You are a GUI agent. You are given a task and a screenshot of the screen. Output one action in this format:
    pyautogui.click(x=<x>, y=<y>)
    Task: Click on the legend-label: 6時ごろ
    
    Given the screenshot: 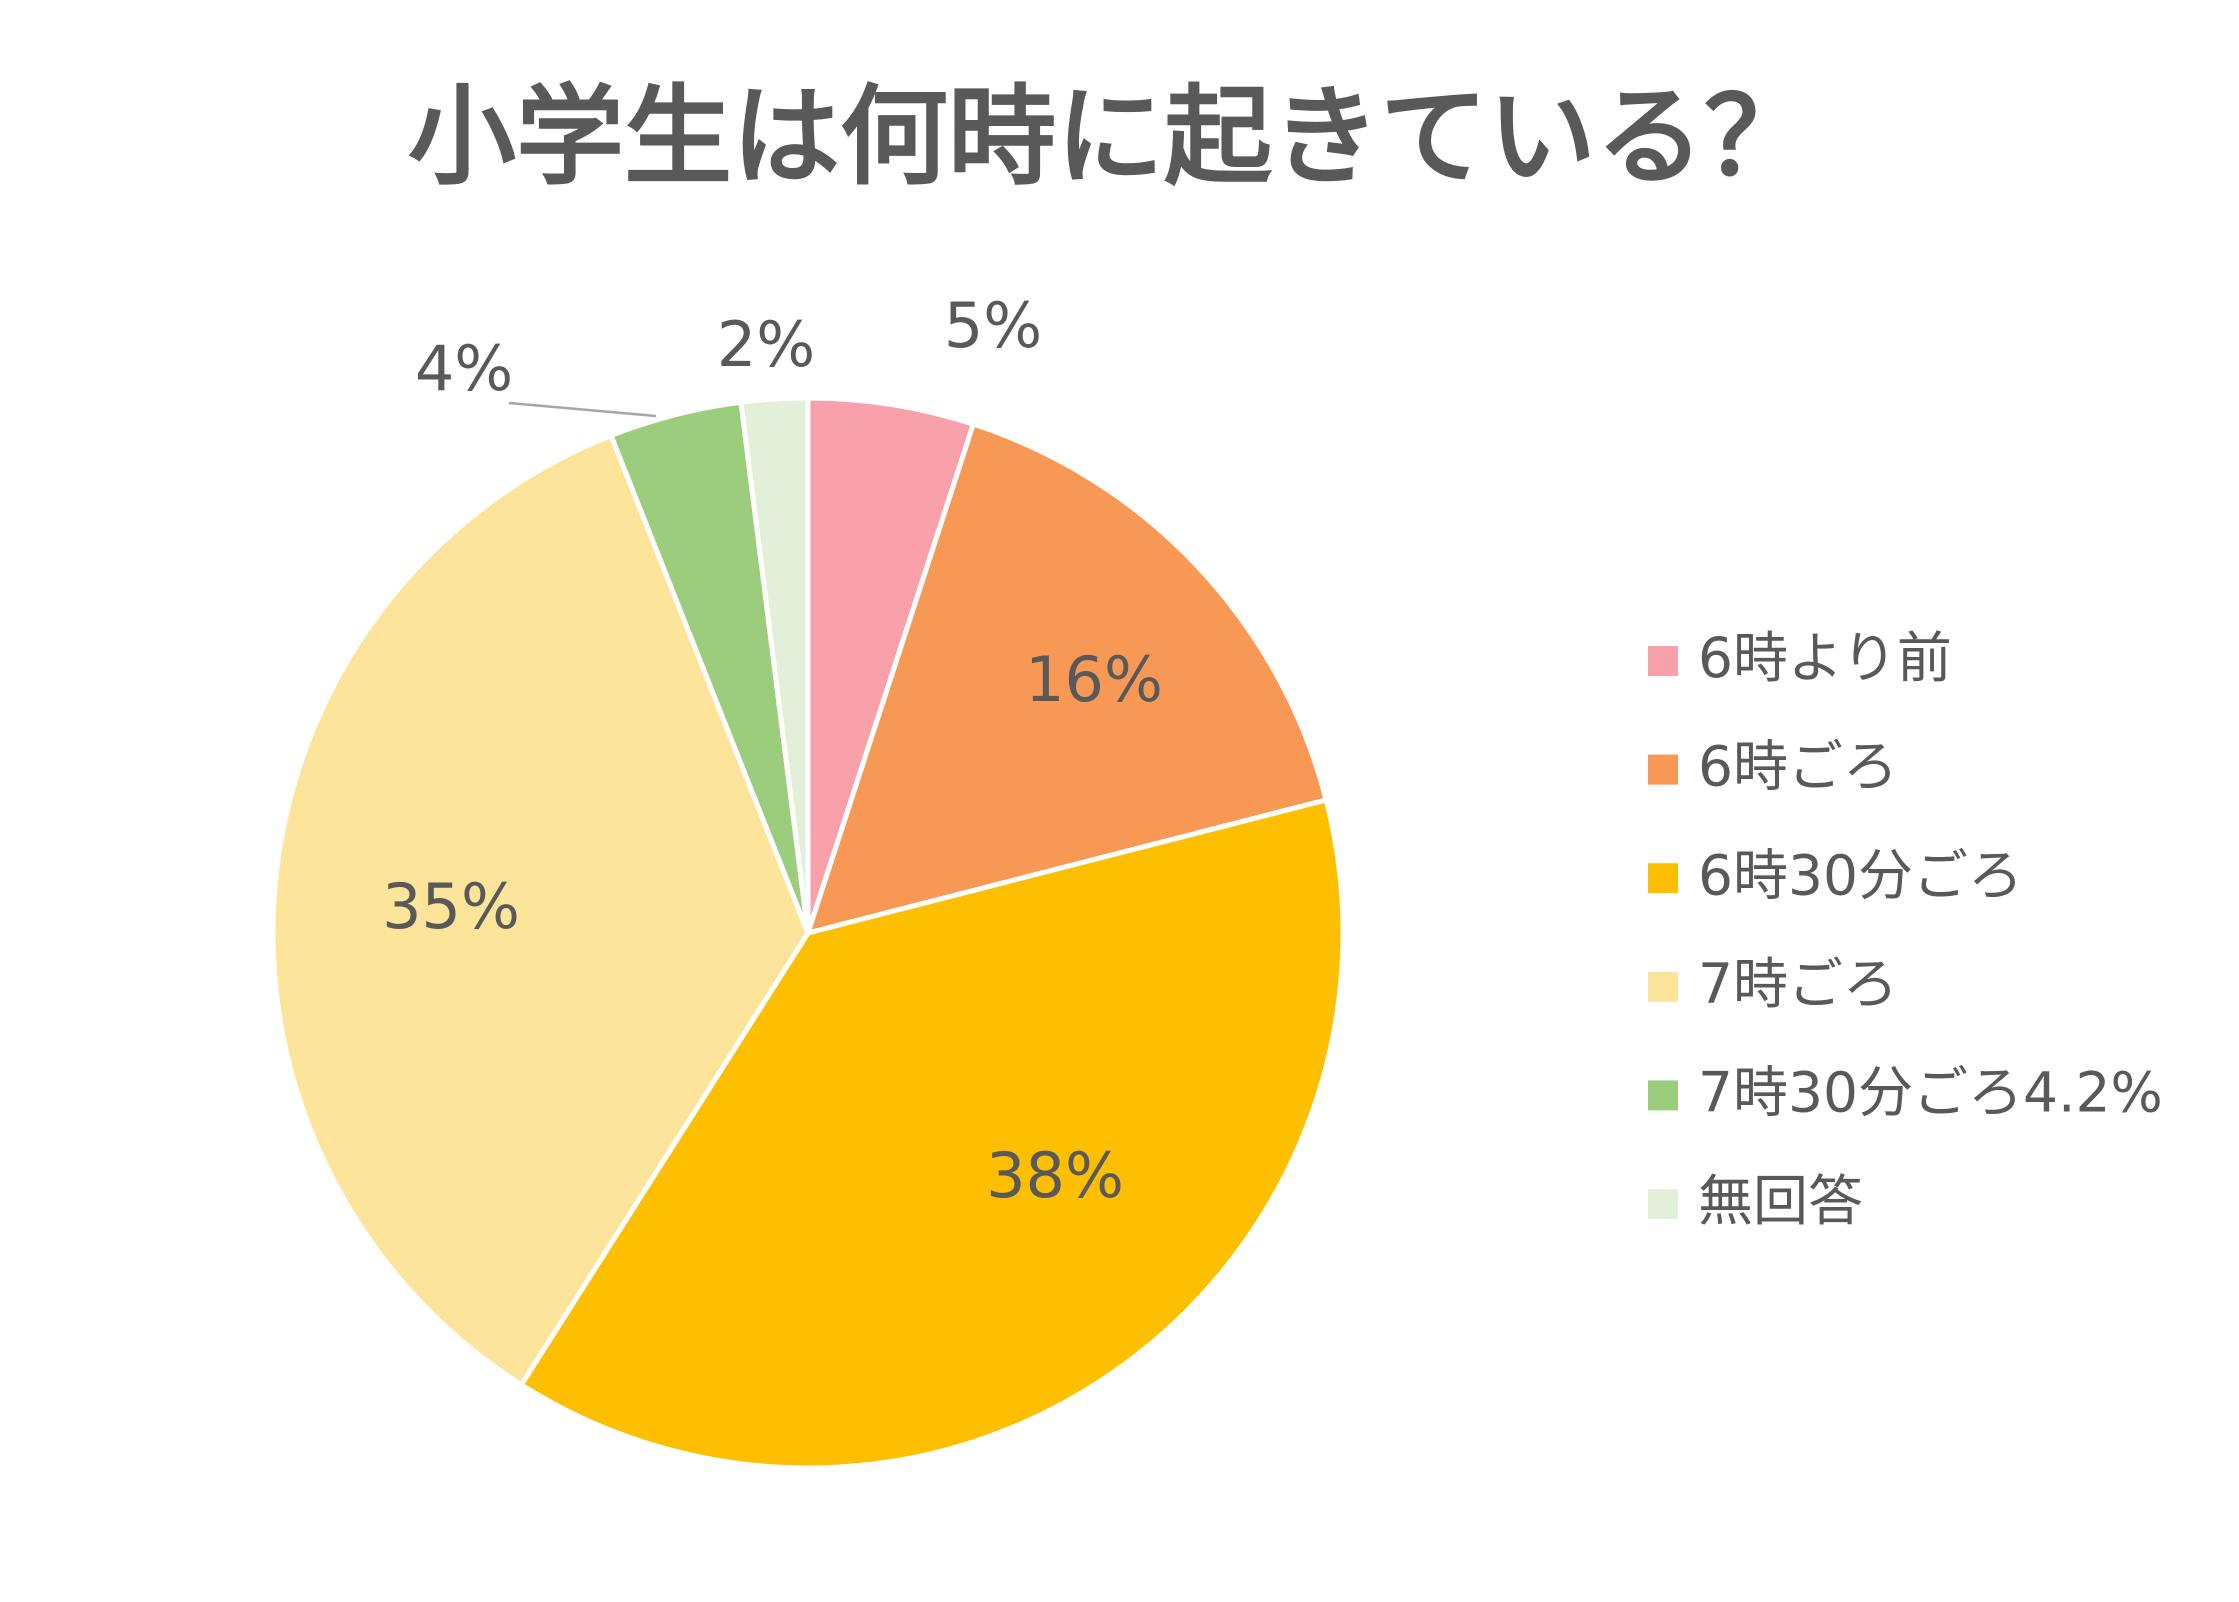 What is the action you would take?
    pyautogui.click(x=1798, y=767)
    